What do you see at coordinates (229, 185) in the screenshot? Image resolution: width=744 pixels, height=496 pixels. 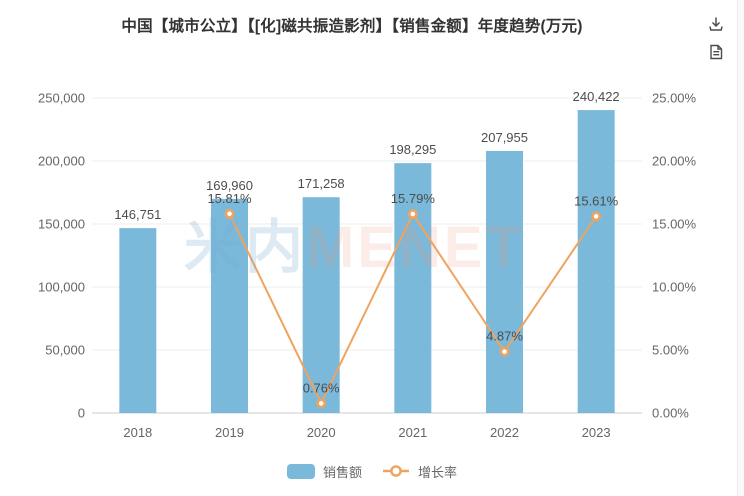 I see `bar-value-label-2019: 169,960` at bounding box center [229, 185].